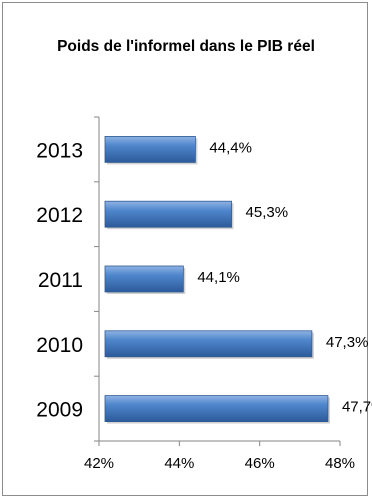 The width and height of the screenshot is (372, 500). I want to click on data-label: 47,3%, so click(347, 342).